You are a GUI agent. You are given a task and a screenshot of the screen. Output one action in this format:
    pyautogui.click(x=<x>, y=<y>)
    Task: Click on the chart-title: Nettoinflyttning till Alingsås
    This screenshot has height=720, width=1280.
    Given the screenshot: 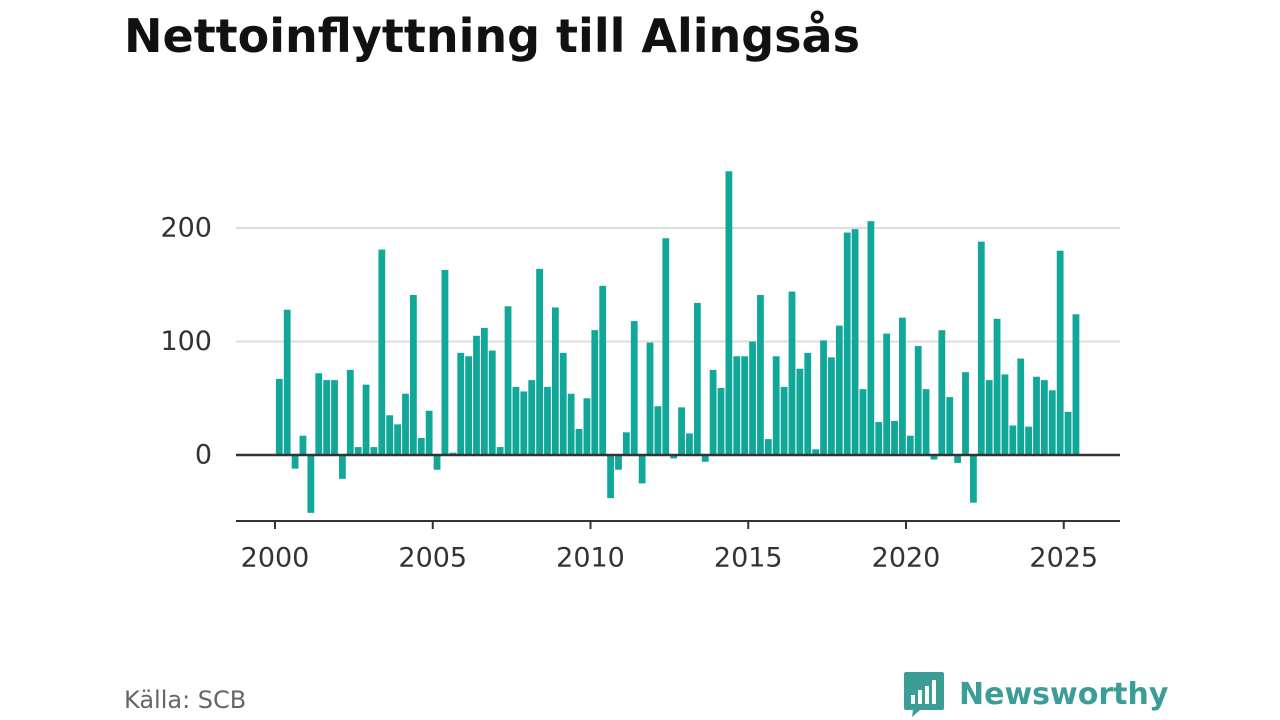 What is the action you would take?
    pyautogui.click(x=492, y=36)
    